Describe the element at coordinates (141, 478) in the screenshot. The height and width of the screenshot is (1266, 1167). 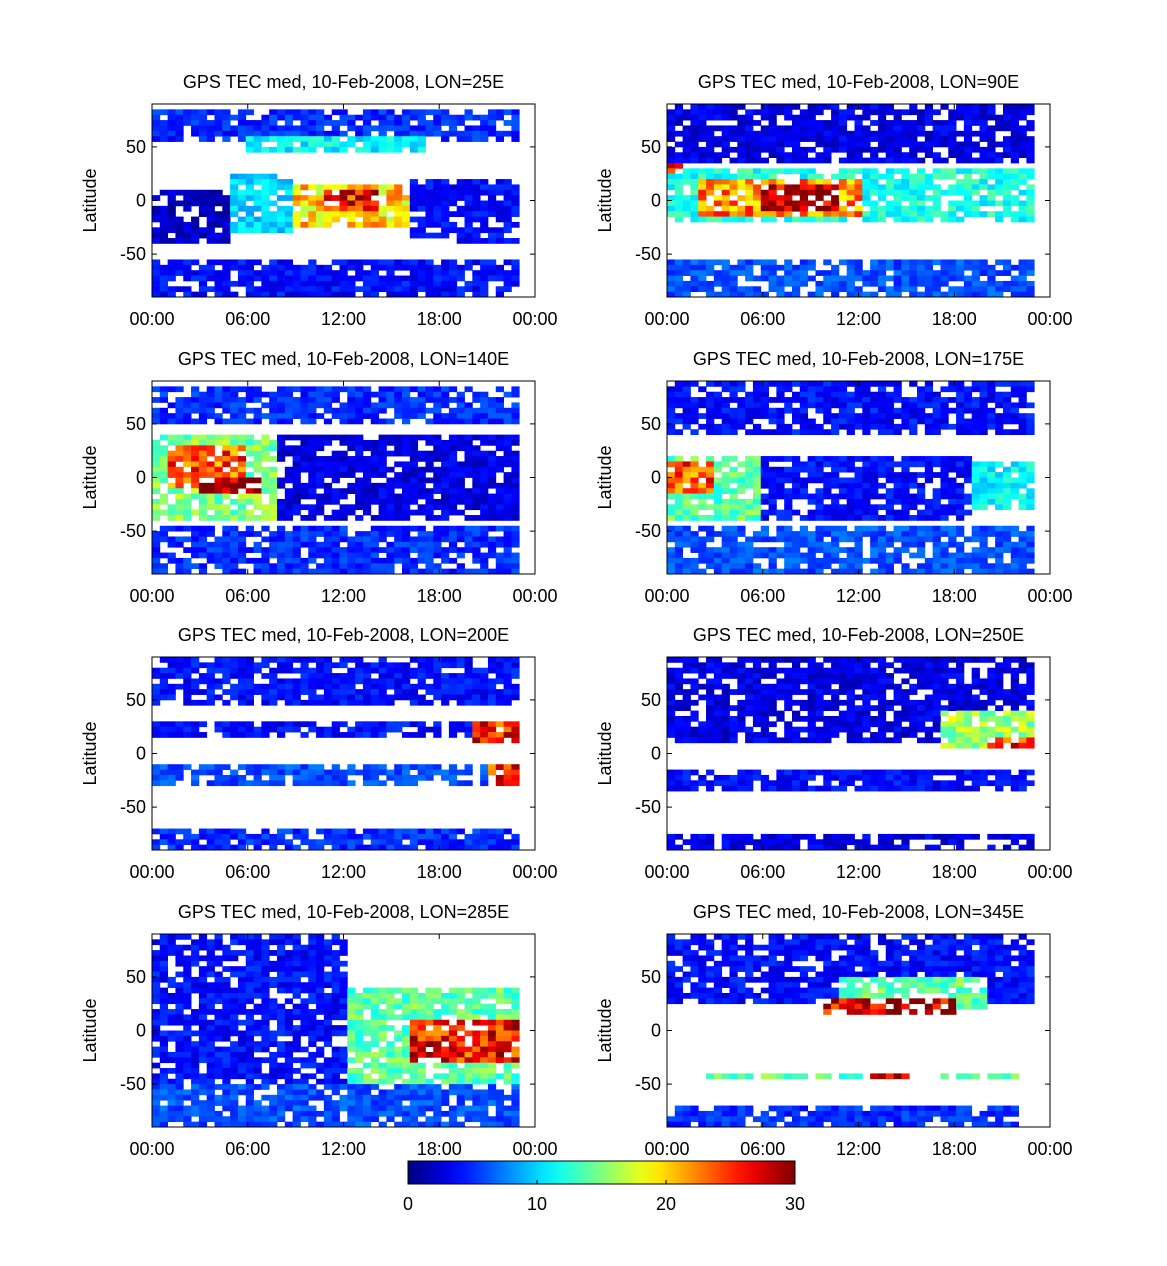
I see `y-tick-label: 0` at that location.